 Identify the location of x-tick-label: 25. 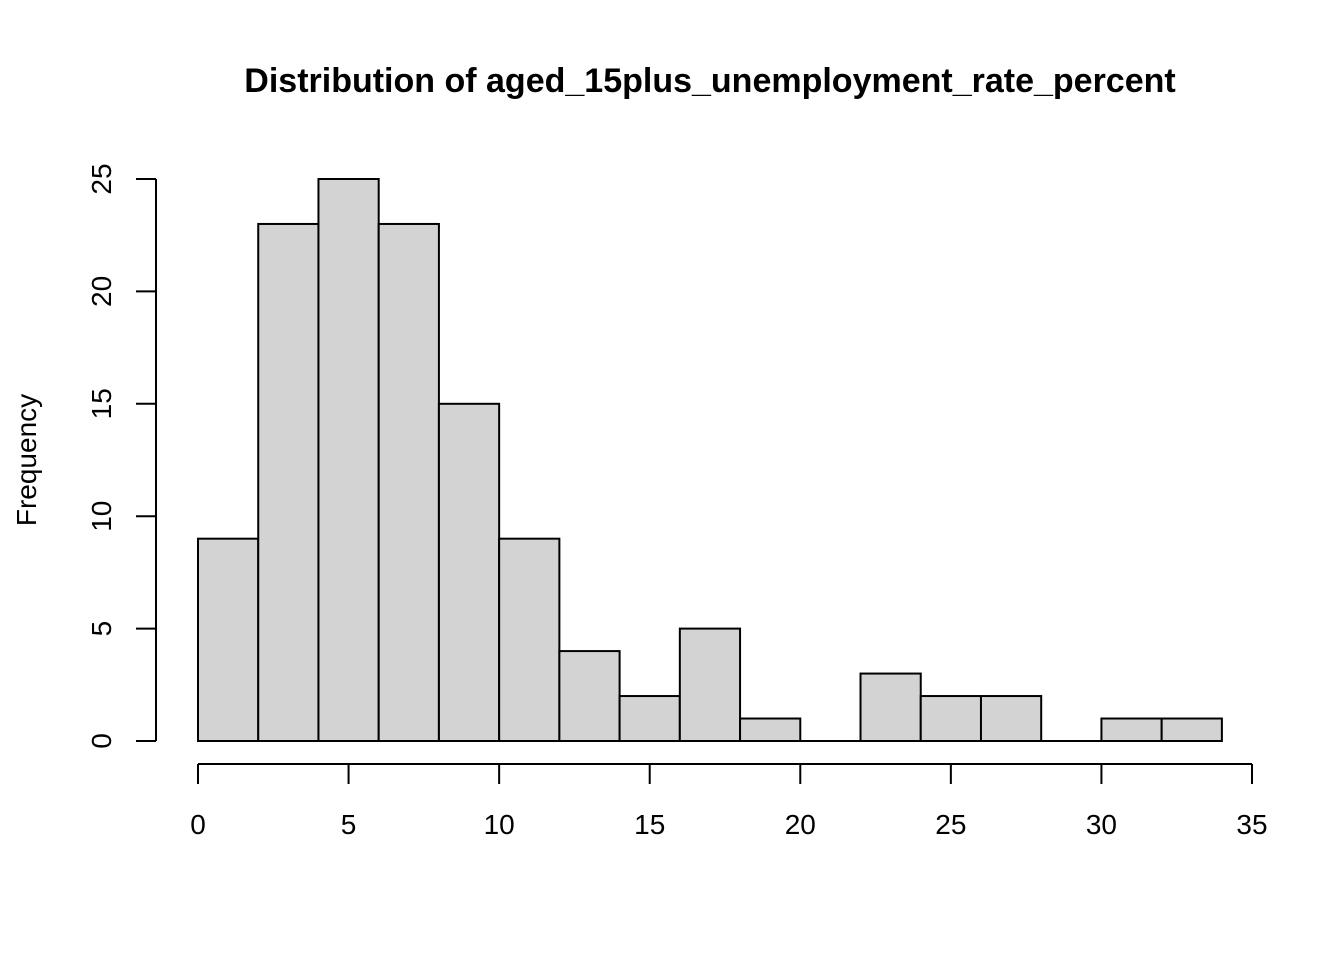
(950, 824).